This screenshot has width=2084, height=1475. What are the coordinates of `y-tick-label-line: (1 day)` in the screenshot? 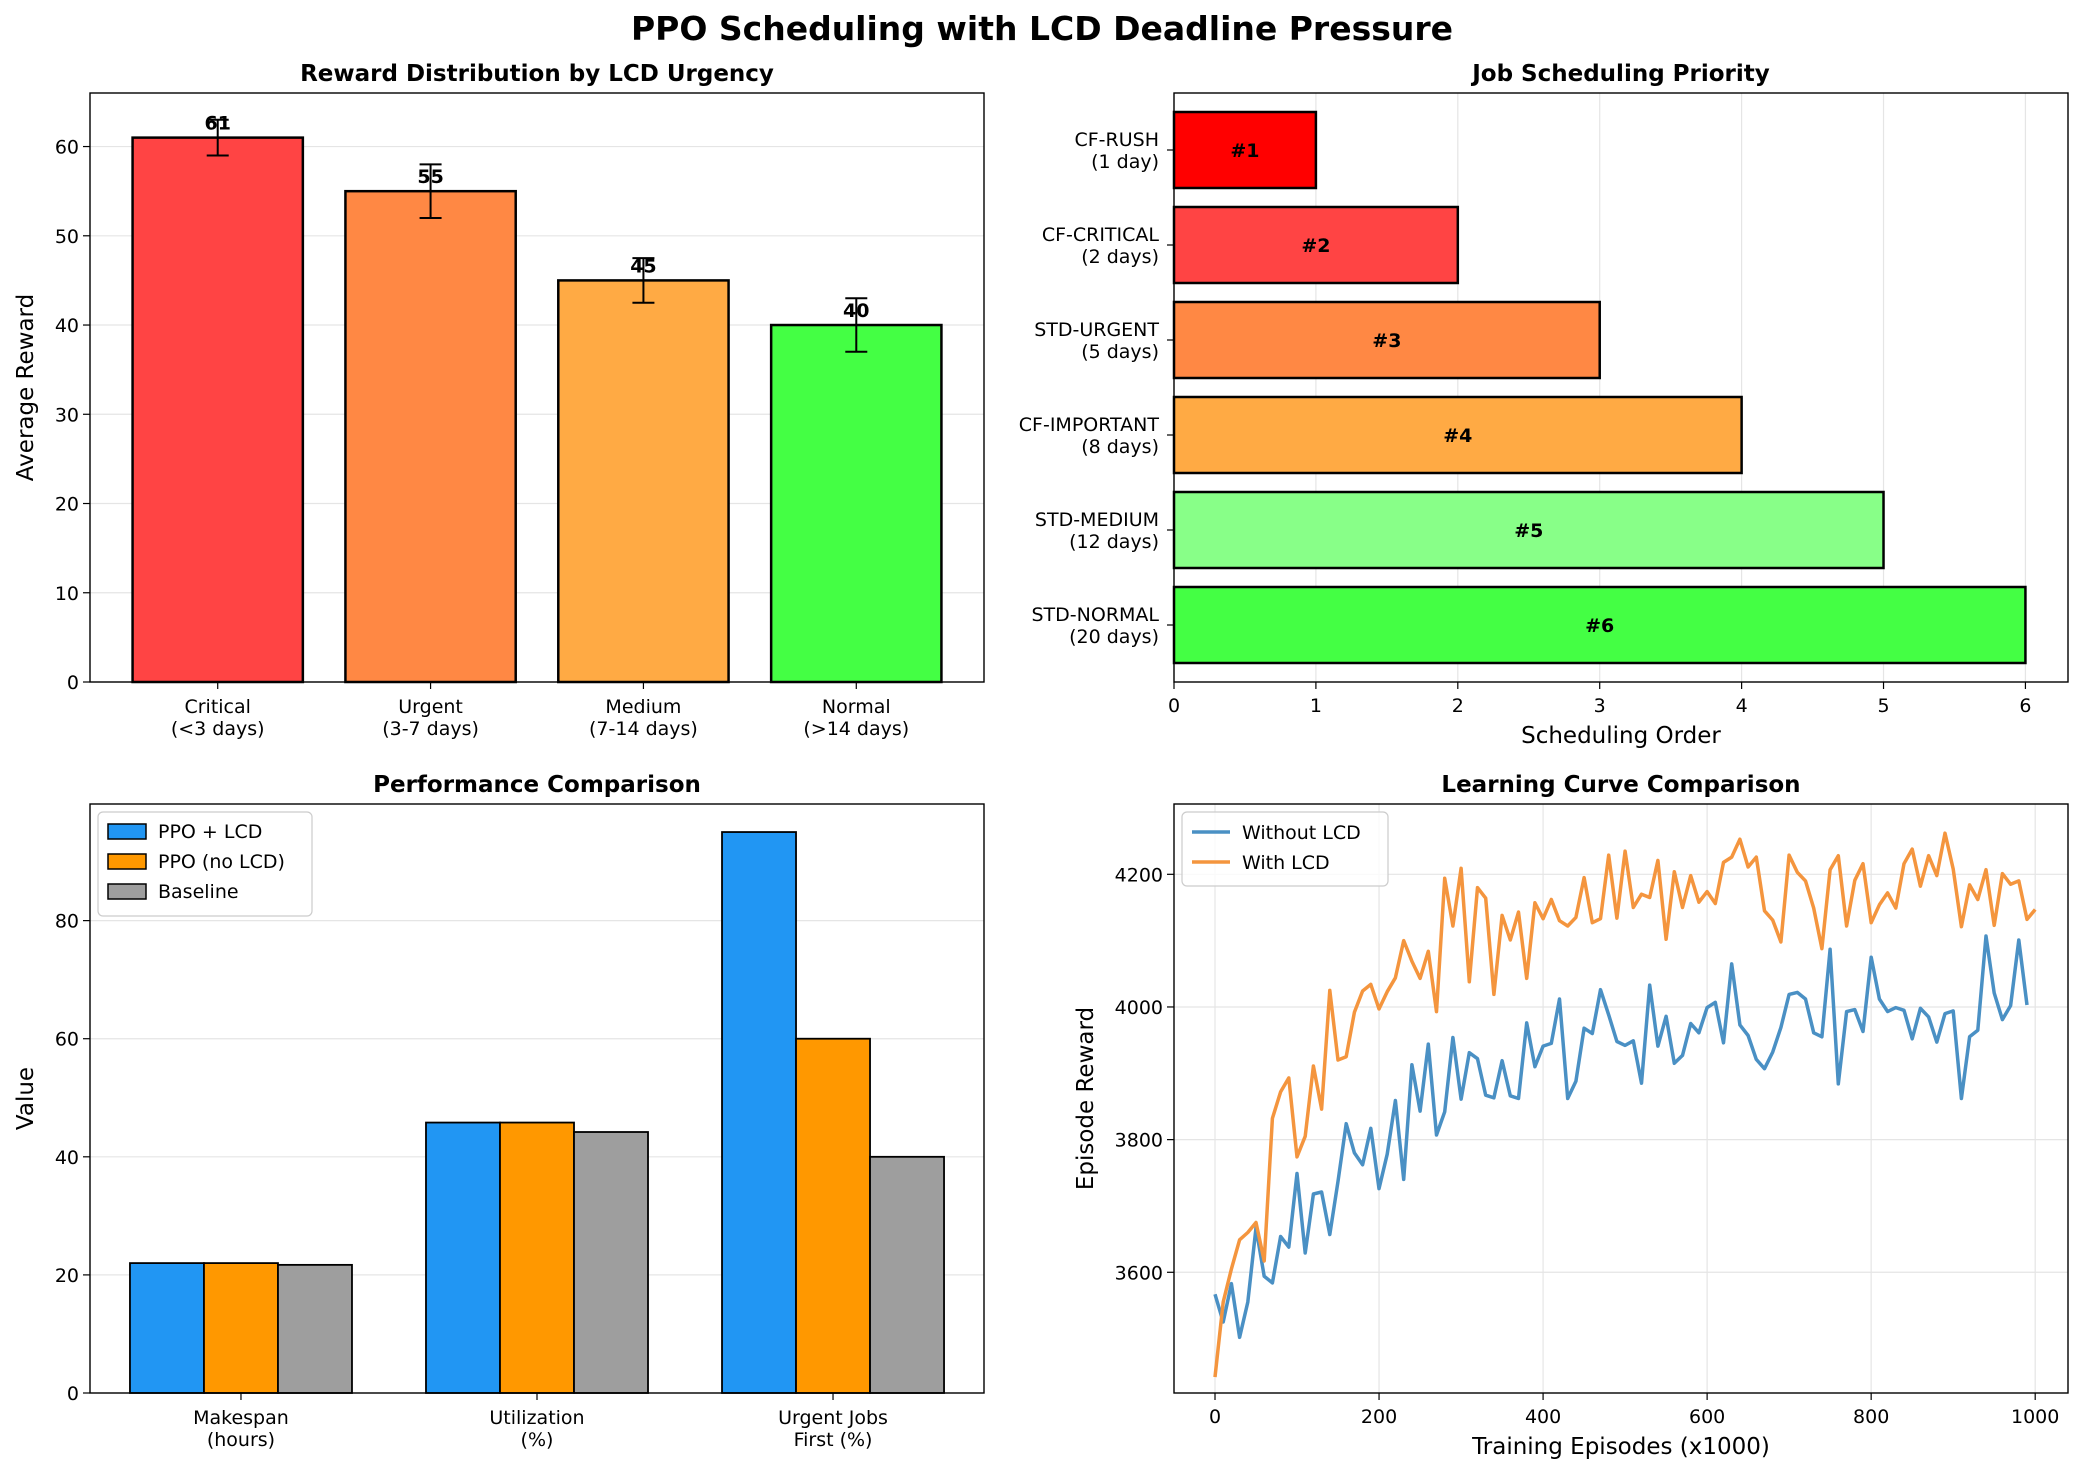 It's located at (1125, 162).